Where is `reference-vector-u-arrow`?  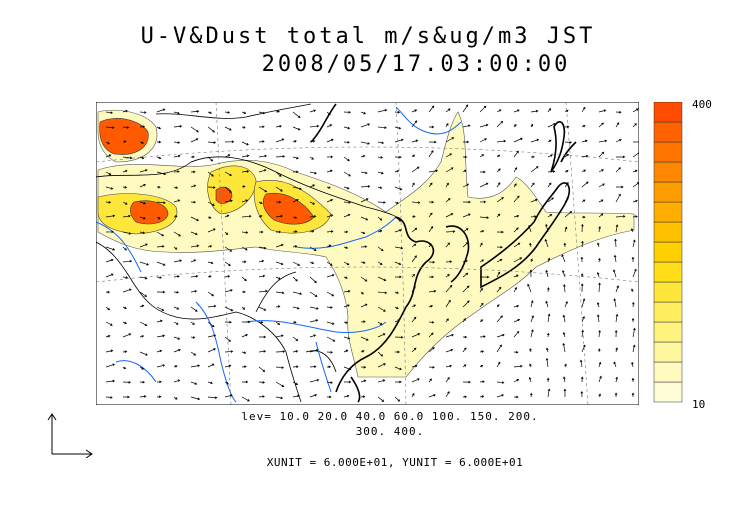 reference-vector-u-arrow is located at coordinates (72, 453).